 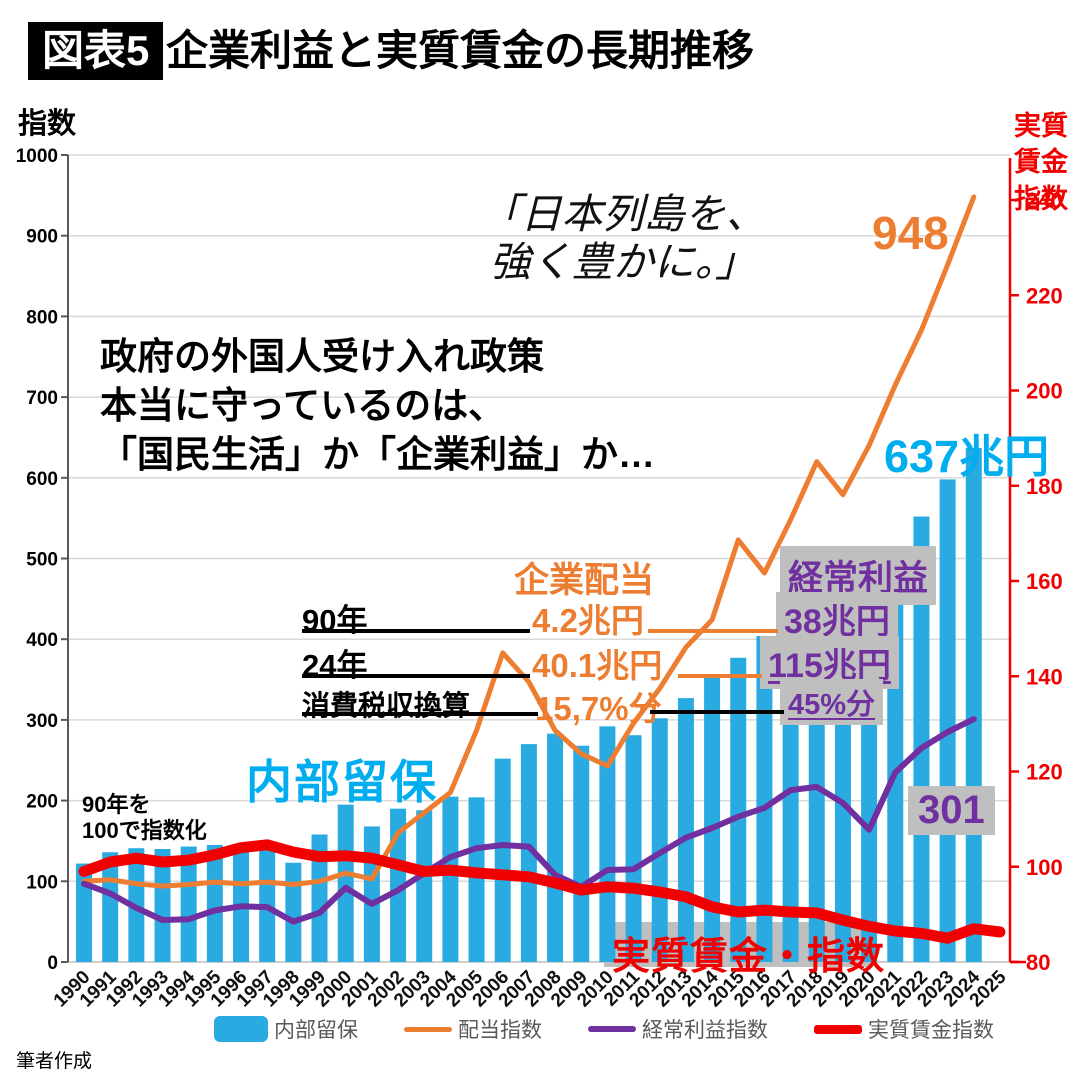 I want to click on commentary-note-line: 政府の外国人受け入れ政策, so click(x=322, y=356).